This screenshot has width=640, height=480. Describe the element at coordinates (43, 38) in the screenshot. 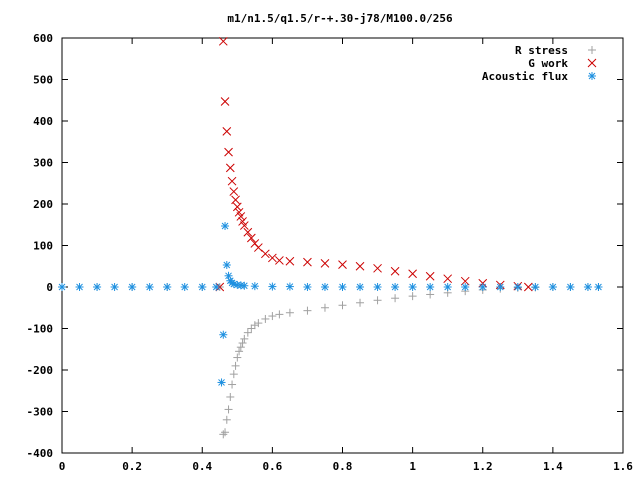

I see `y-tick-label: 600` at that location.